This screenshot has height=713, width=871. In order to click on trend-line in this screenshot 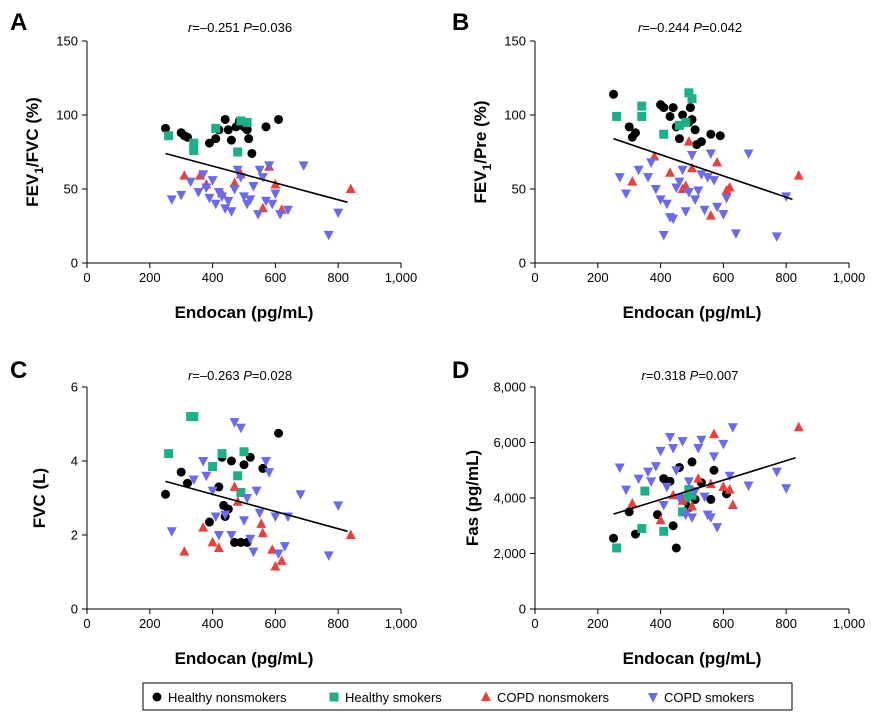, I will do `click(704, 485)`.